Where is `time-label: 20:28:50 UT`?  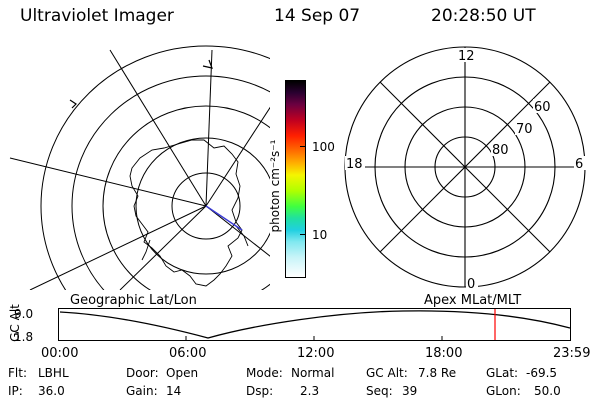
time-label: 20:28:50 UT is located at coordinates (483, 16).